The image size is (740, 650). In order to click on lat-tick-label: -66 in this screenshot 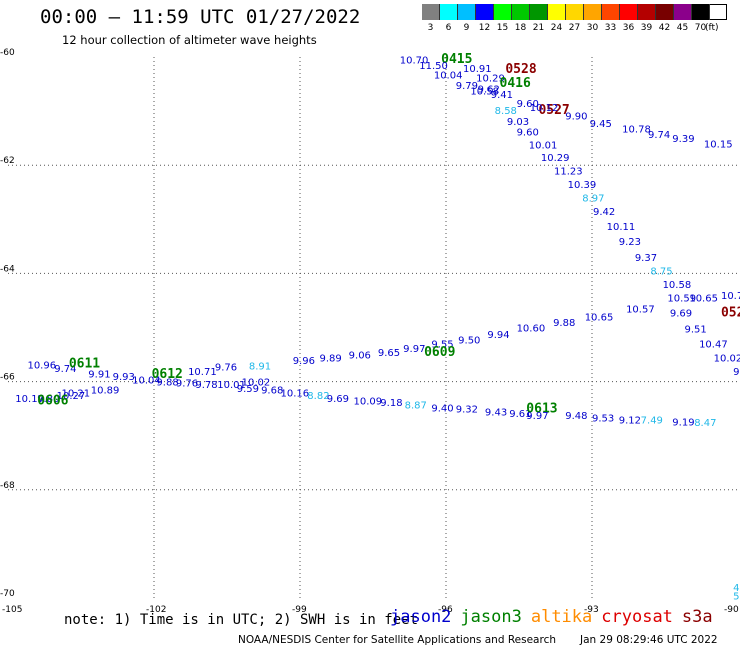, I will do `click(7, 378)`.